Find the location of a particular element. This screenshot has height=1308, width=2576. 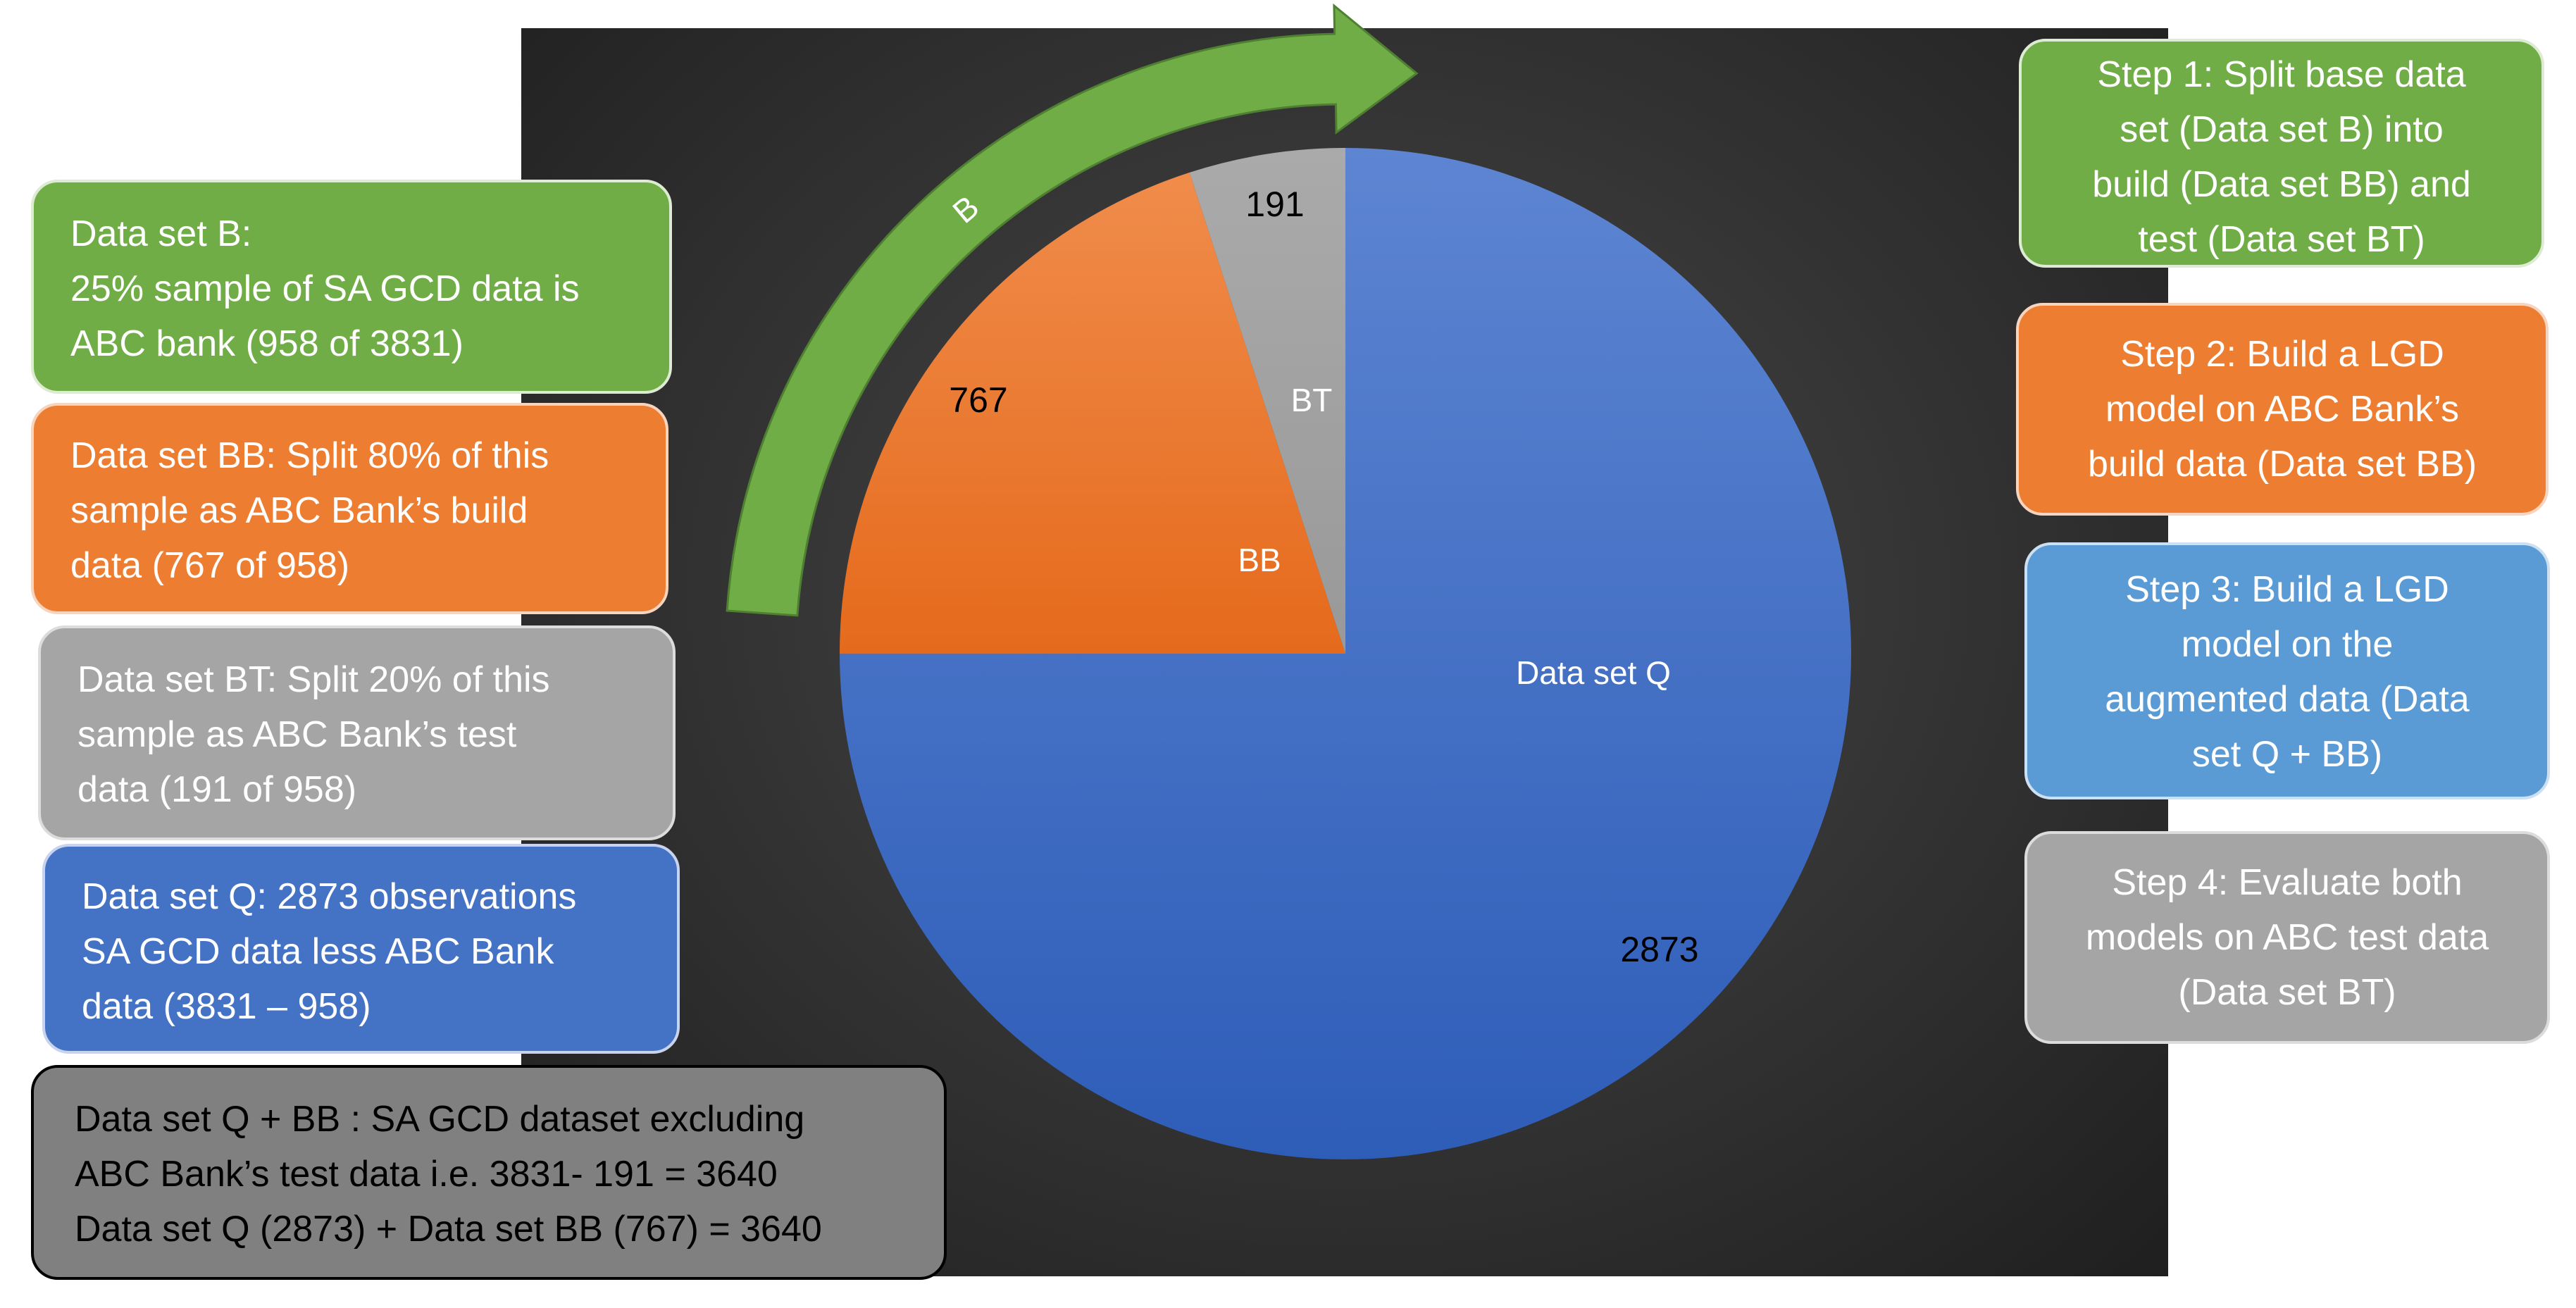

data-set-bt-line-2: sample as ABC Bank’s test is located at coordinates (297, 734).